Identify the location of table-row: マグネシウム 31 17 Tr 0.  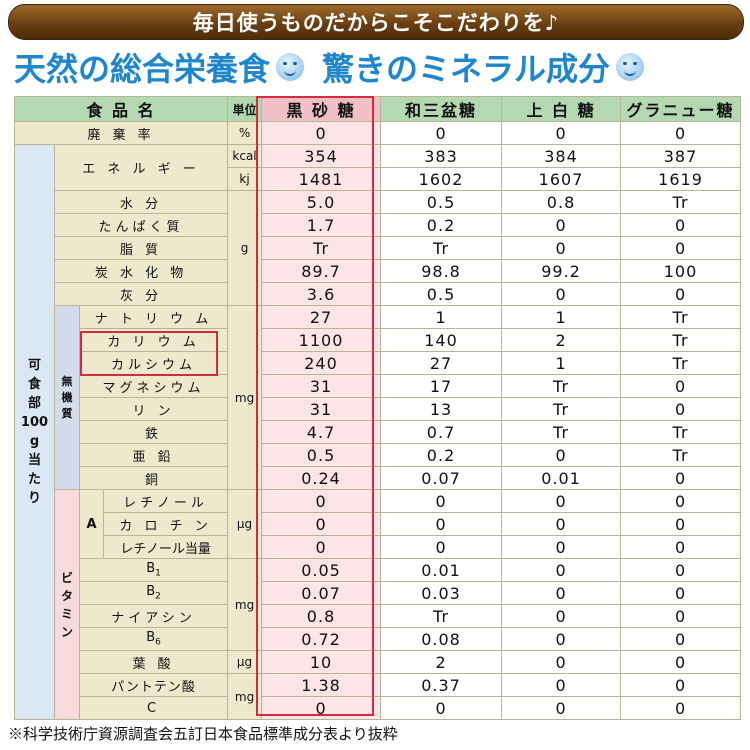
(378, 386).